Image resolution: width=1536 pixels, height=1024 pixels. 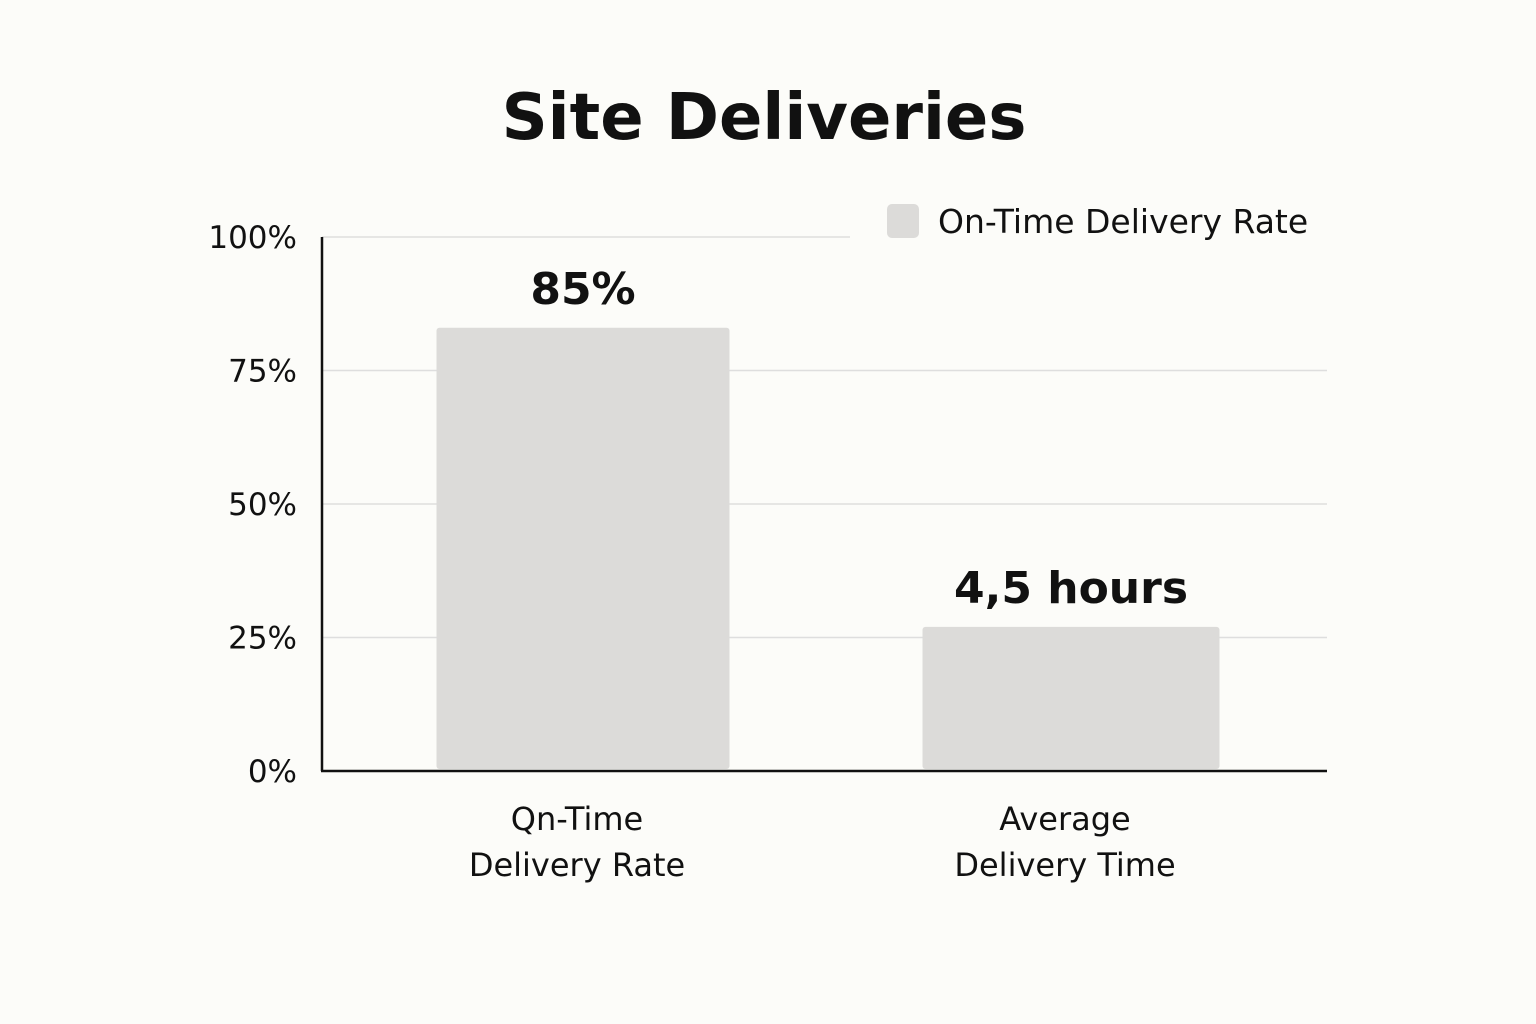 I want to click on y-tick-label: 0%, so click(x=272, y=772).